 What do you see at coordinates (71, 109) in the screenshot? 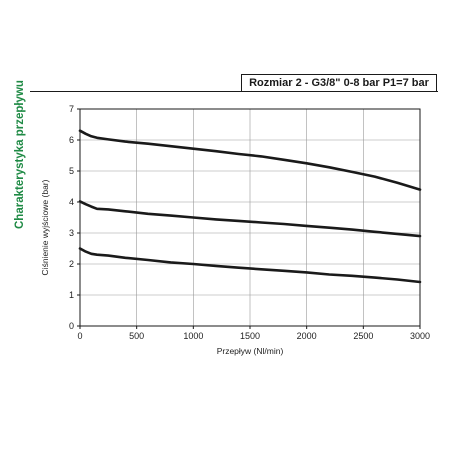
I see `y-tick-label: 7` at bounding box center [71, 109].